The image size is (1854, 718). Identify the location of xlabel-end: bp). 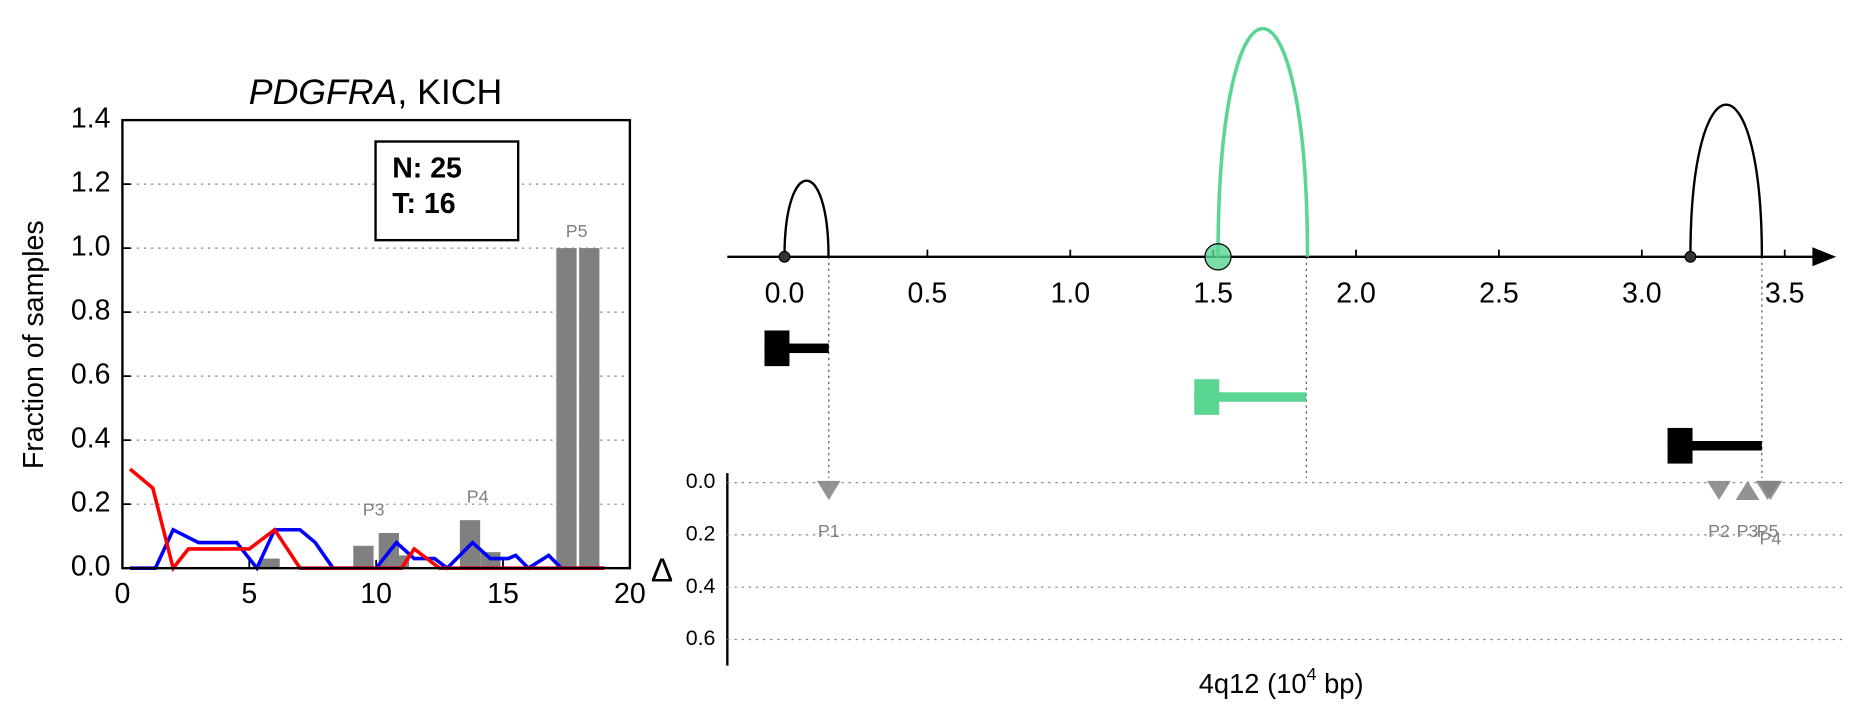
(1340, 683).